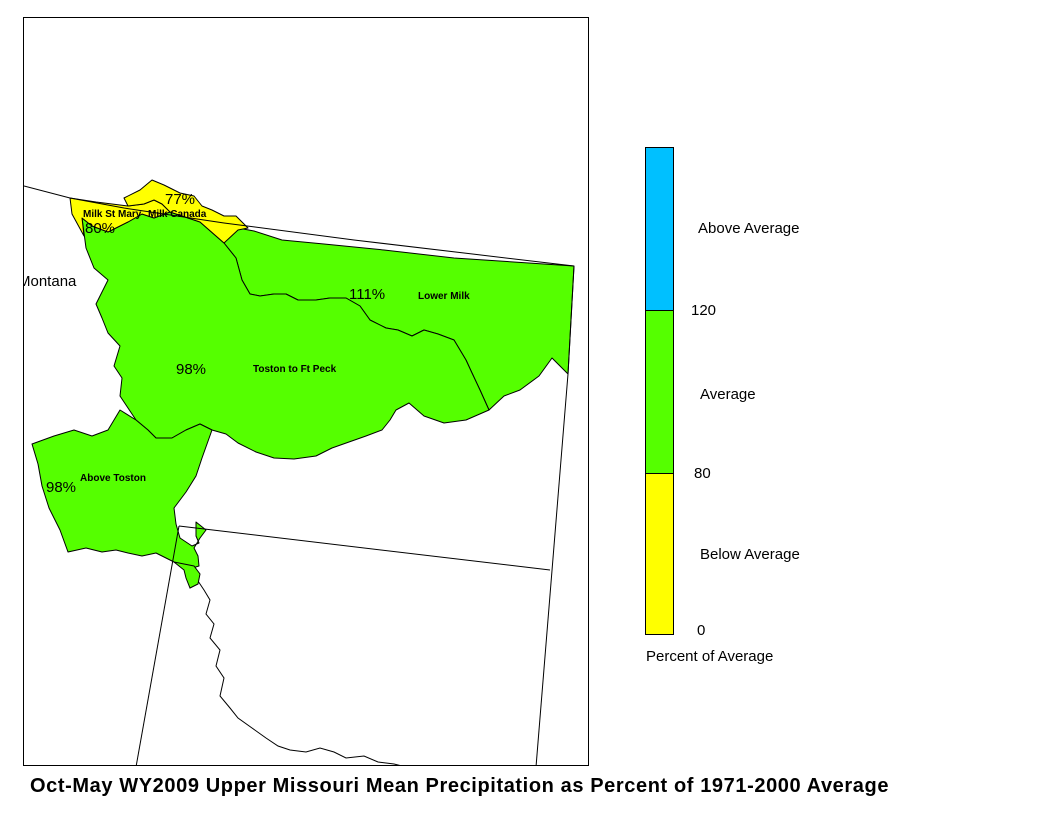 This screenshot has width=1056, height=816. What do you see at coordinates (444, 296) in the screenshot?
I see `basin-name-lower-milk: Lower Milk` at bounding box center [444, 296].